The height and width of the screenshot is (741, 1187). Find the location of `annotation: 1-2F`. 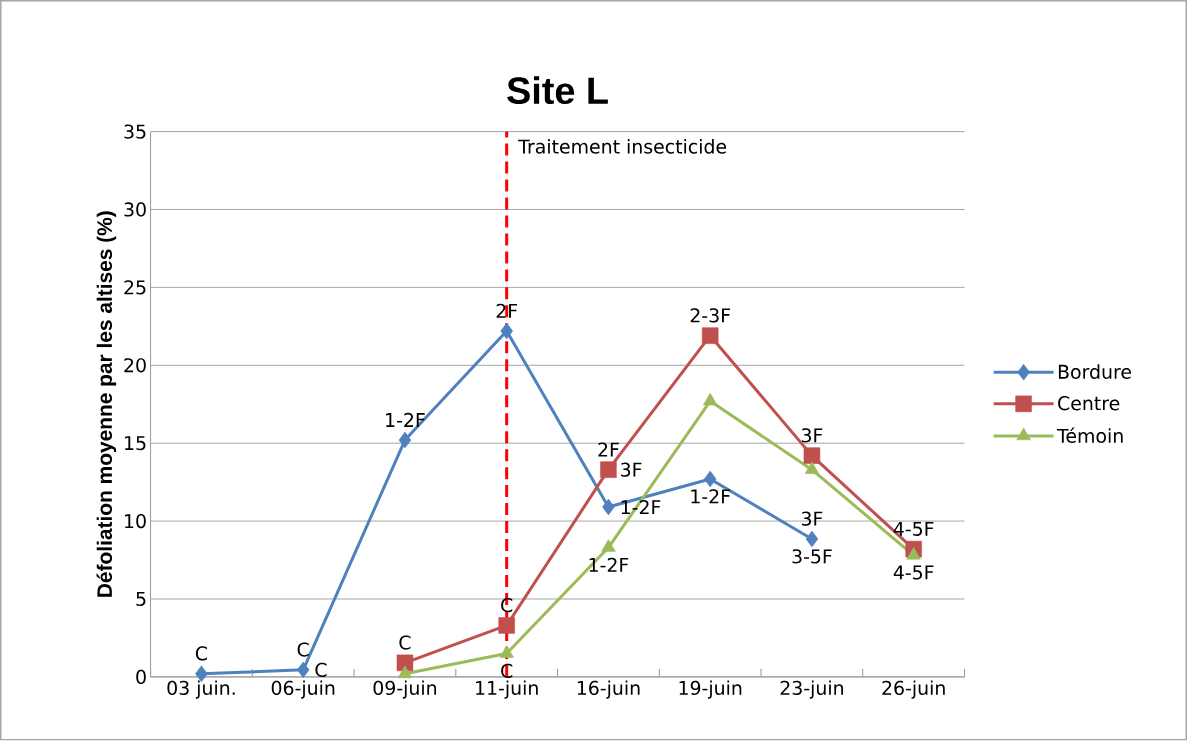

annotation: 1-2F is located at coordinates (710, 496).